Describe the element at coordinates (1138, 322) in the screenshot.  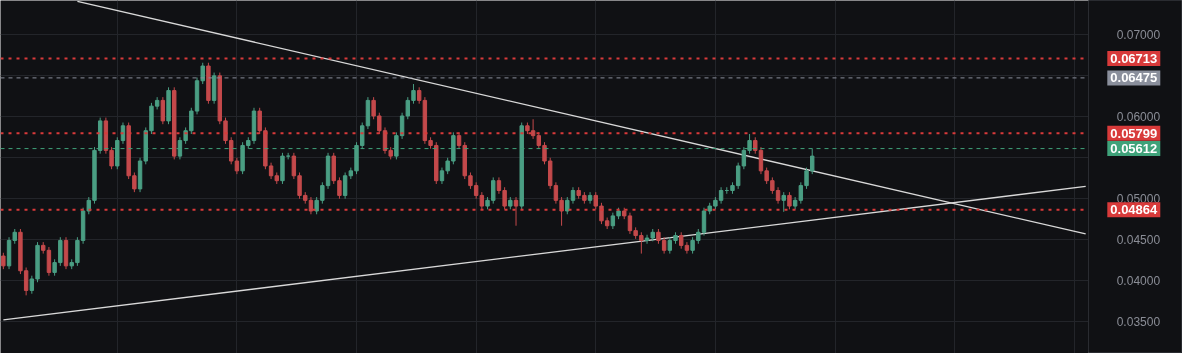
I see `y-tick-label: 0.03500` at that location.